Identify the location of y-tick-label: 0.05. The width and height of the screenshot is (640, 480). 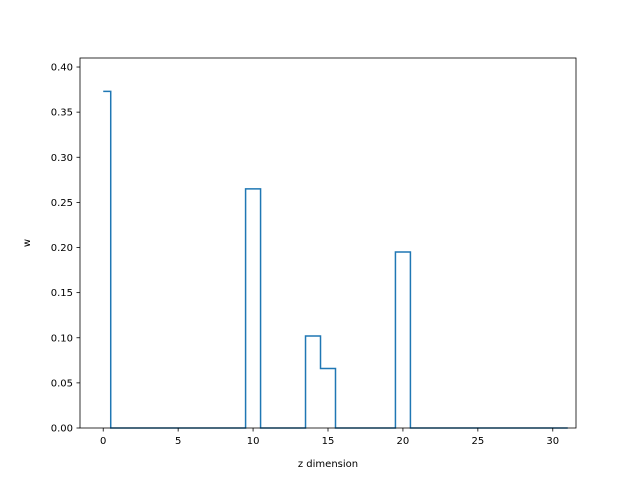
(62, 383).